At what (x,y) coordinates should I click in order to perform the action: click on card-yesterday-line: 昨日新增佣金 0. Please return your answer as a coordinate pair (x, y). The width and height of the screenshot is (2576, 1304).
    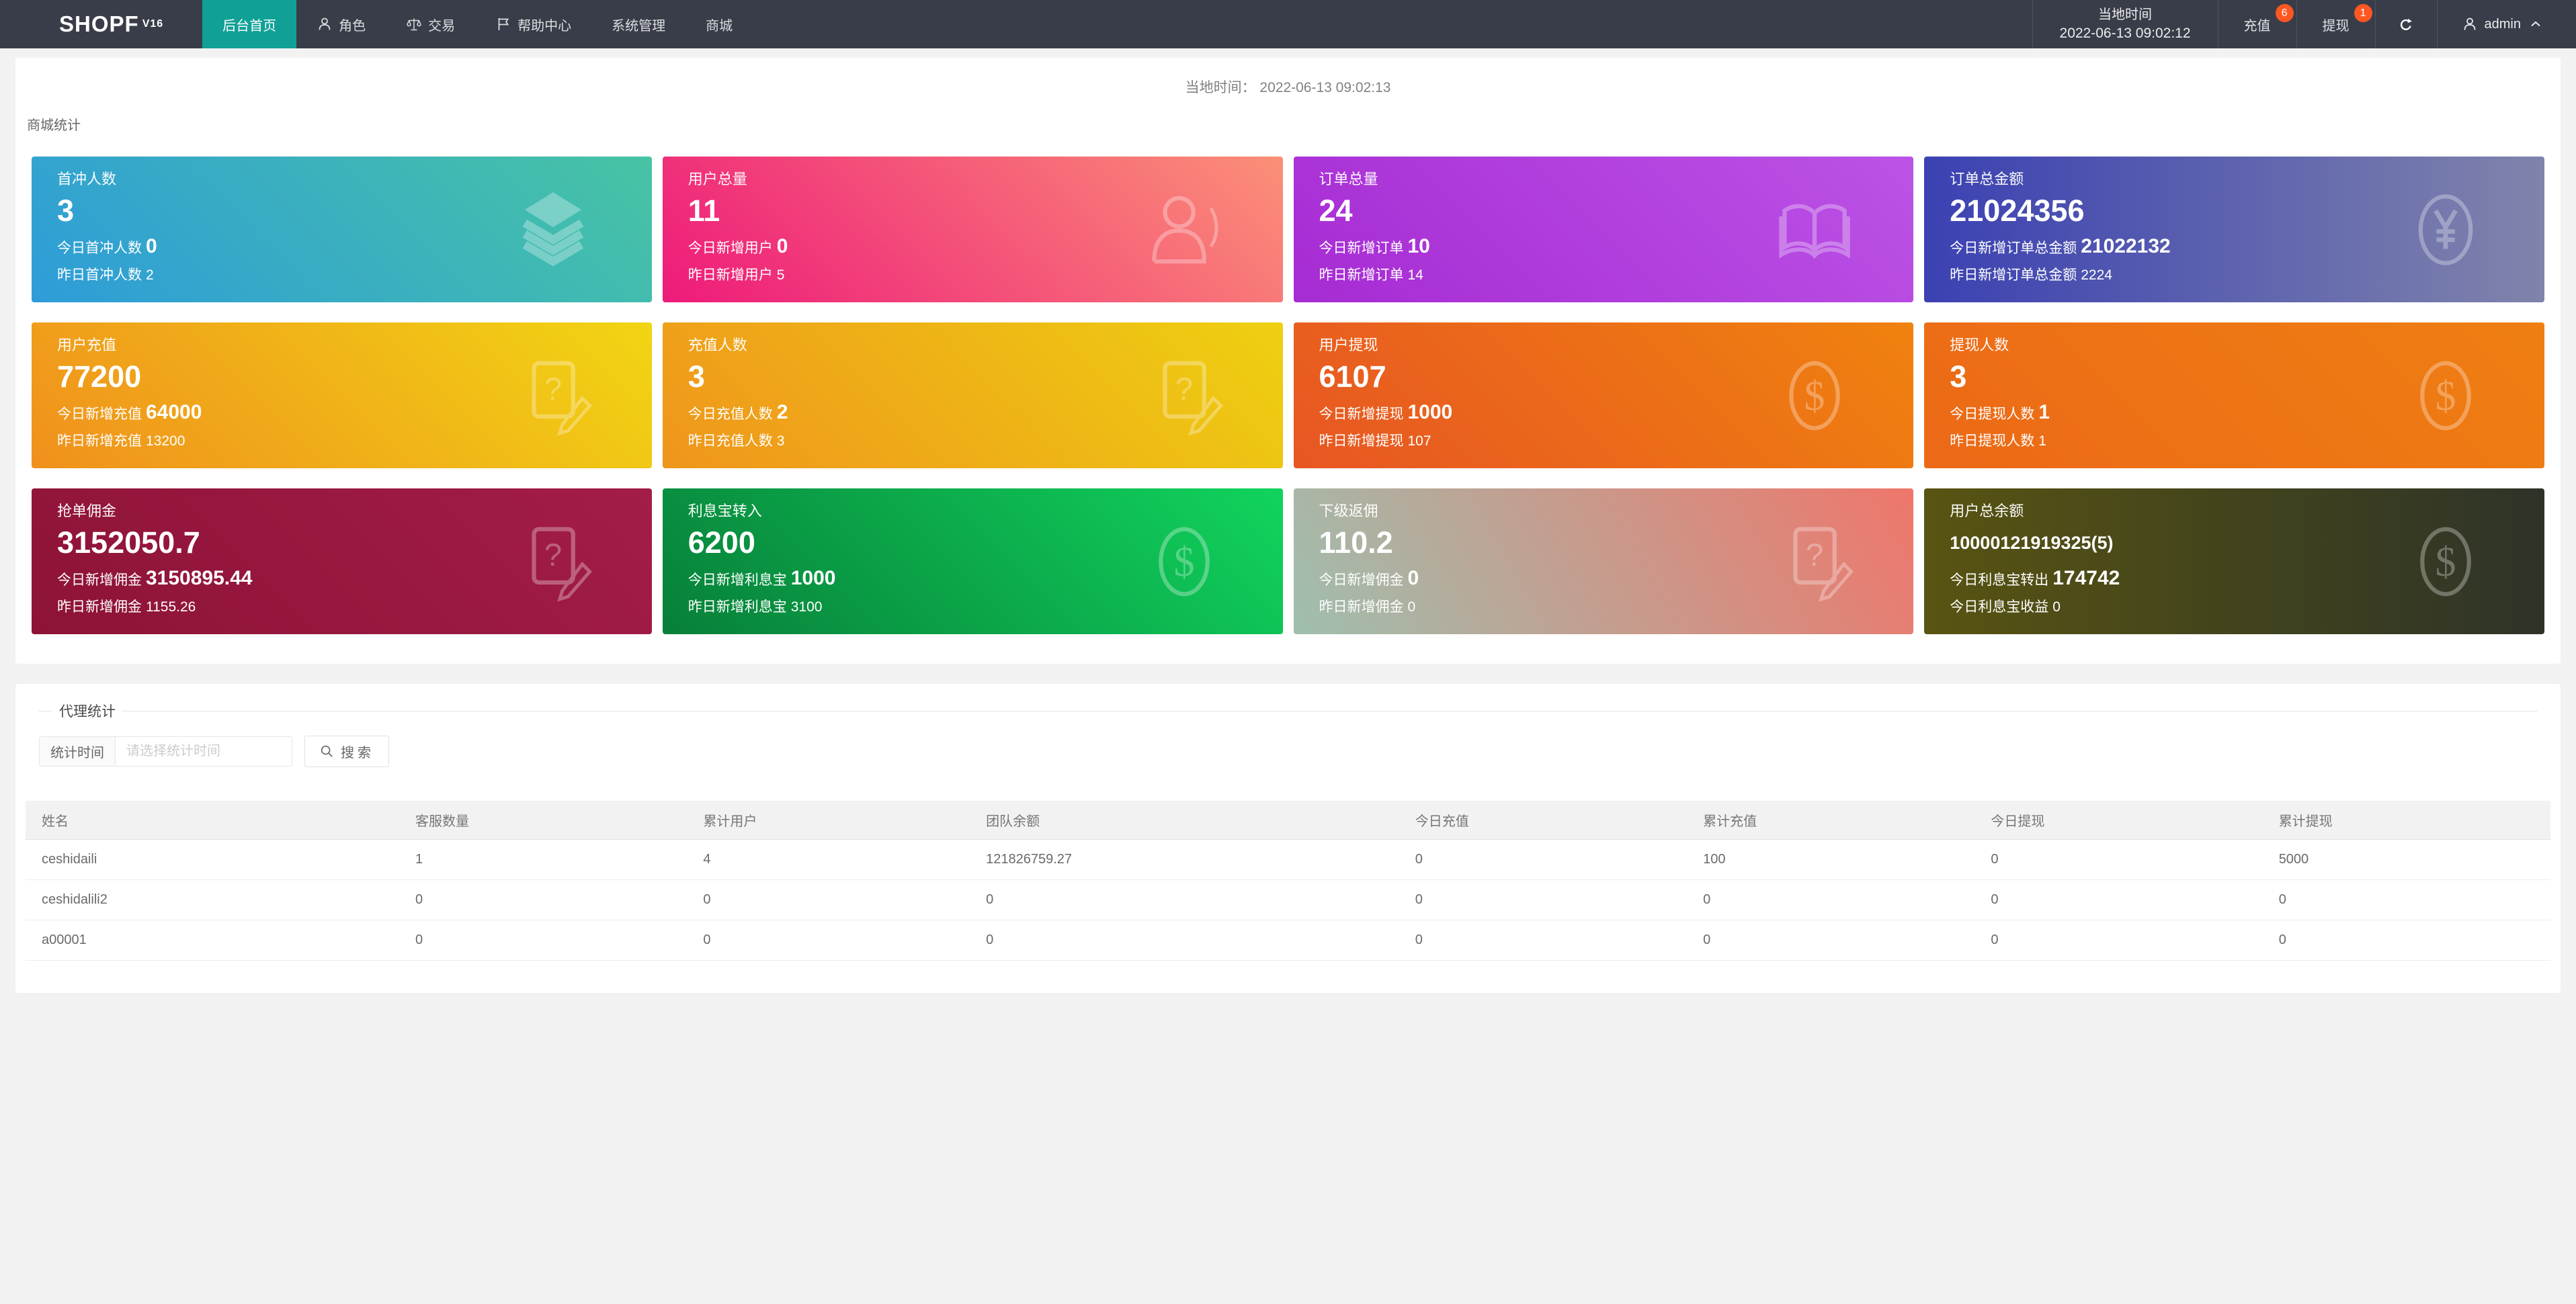
    Looking at the image, I should click on (1603, 607).